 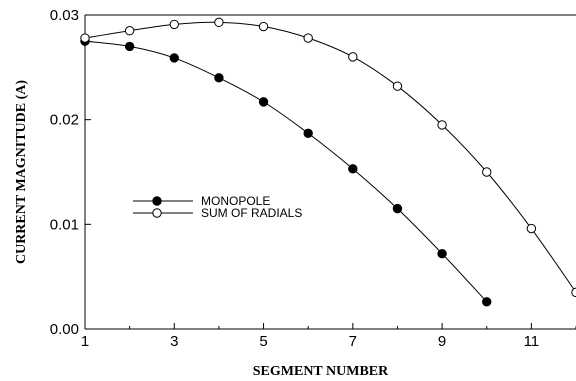 What do you see at coordinates (263, 341) in the screenshot?
I see `x-tick-label: 5` at bounding box center [263, 341].